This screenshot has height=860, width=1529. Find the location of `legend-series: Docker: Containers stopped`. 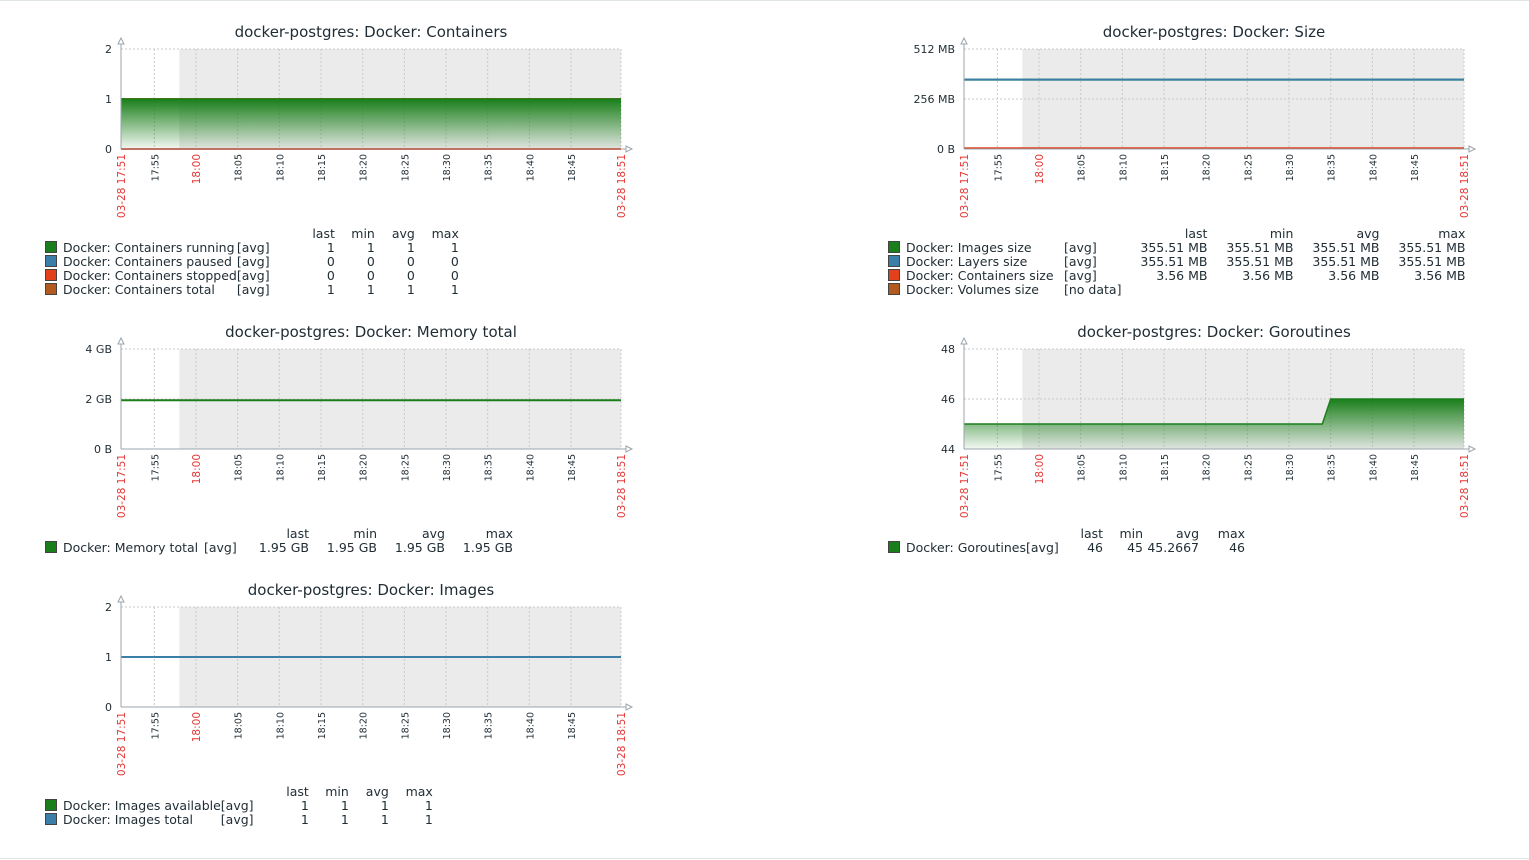

legend-series: Docker: Containers stopped is located at coordinates (141, 276).